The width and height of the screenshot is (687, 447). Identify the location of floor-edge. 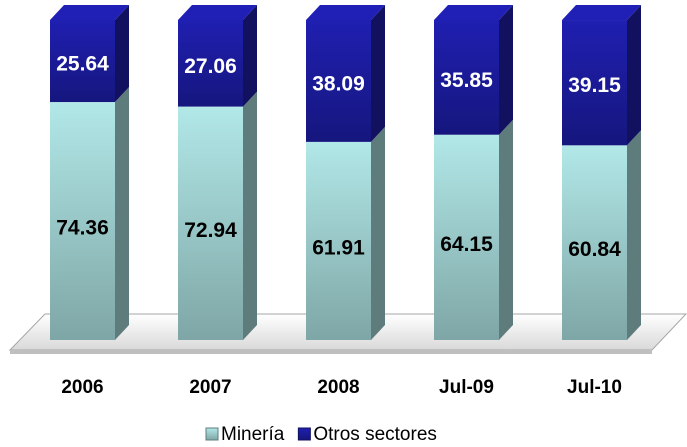
(331, 352).